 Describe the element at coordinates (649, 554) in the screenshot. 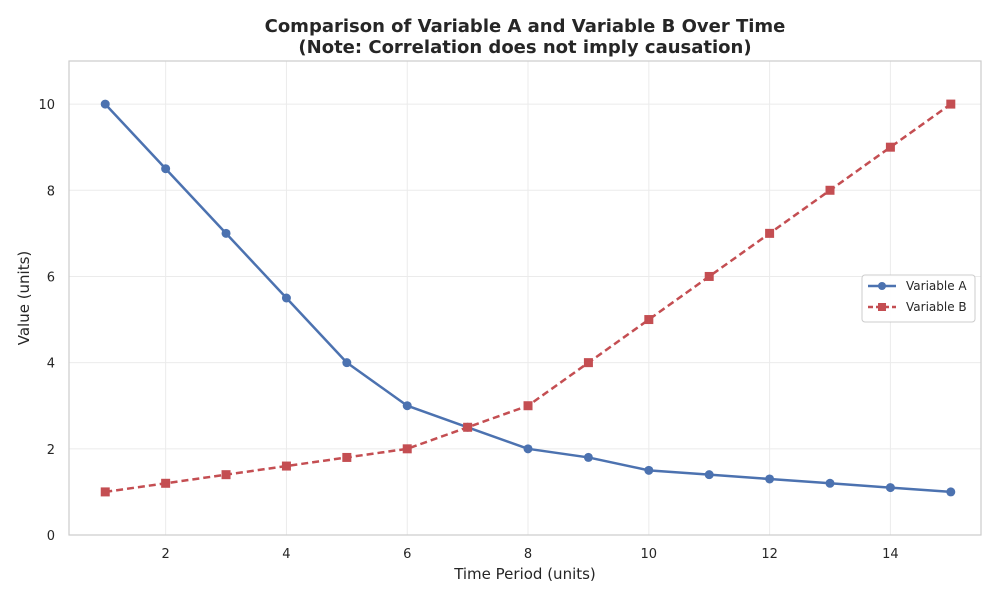

I see `x-tick-label: 10` at that location.